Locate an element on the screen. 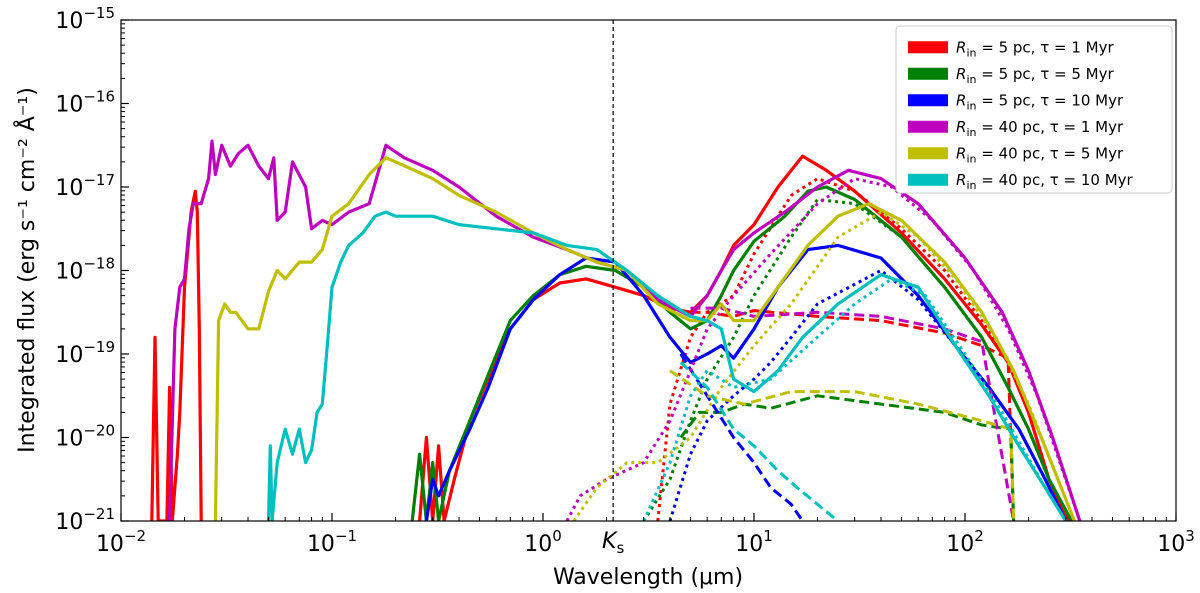 The width and height of the screenshot is (1200, 593). series-3-dashed-line is located at coordinates (741, 437).